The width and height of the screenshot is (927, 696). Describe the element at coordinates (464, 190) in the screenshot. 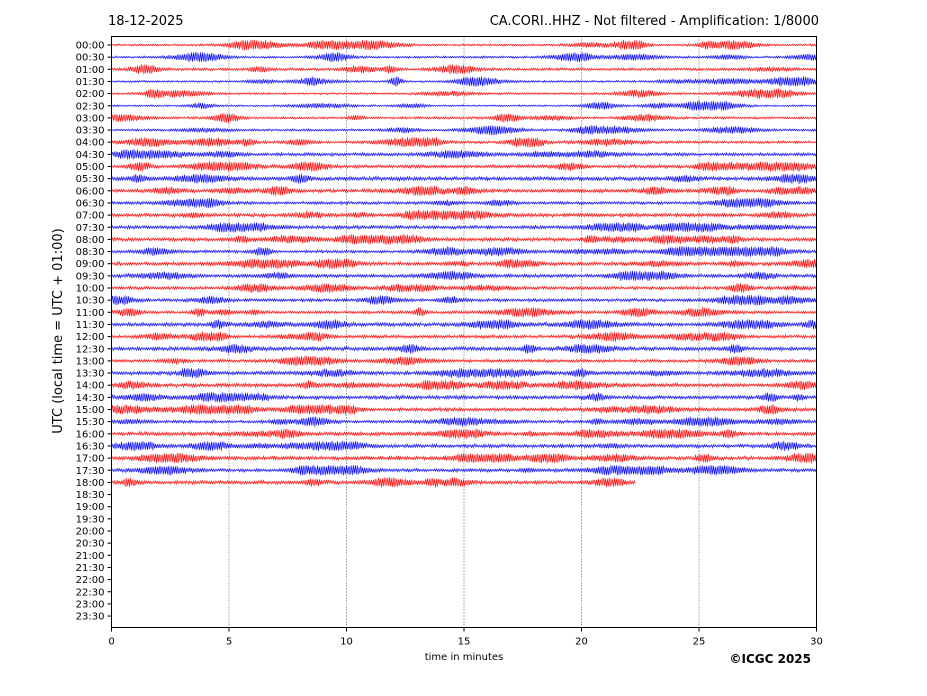

I see `trace-row-06:00` at that location.